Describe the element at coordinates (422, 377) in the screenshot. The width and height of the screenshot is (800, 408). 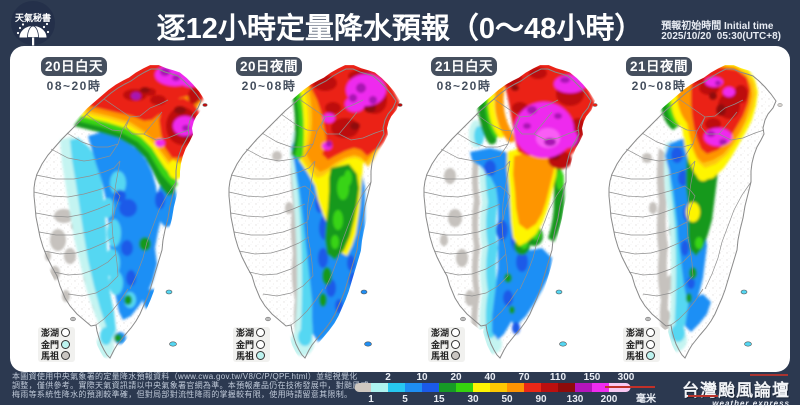
I see `svg-text: 10` at that location.